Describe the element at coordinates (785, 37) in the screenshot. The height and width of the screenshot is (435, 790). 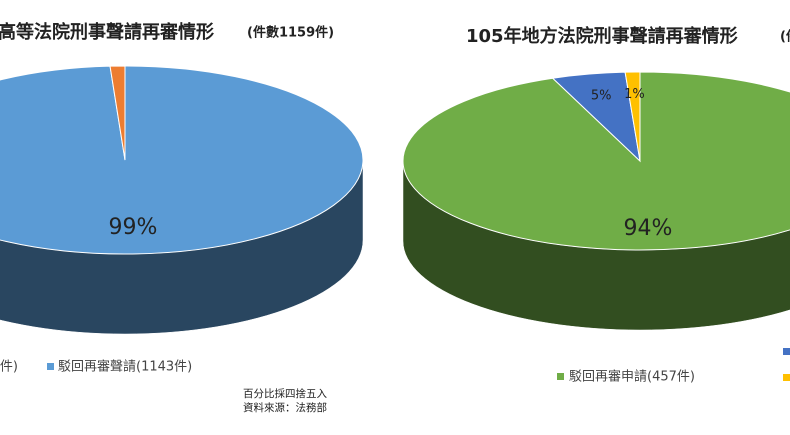
I see `chart-subtitle: (件` at that location.